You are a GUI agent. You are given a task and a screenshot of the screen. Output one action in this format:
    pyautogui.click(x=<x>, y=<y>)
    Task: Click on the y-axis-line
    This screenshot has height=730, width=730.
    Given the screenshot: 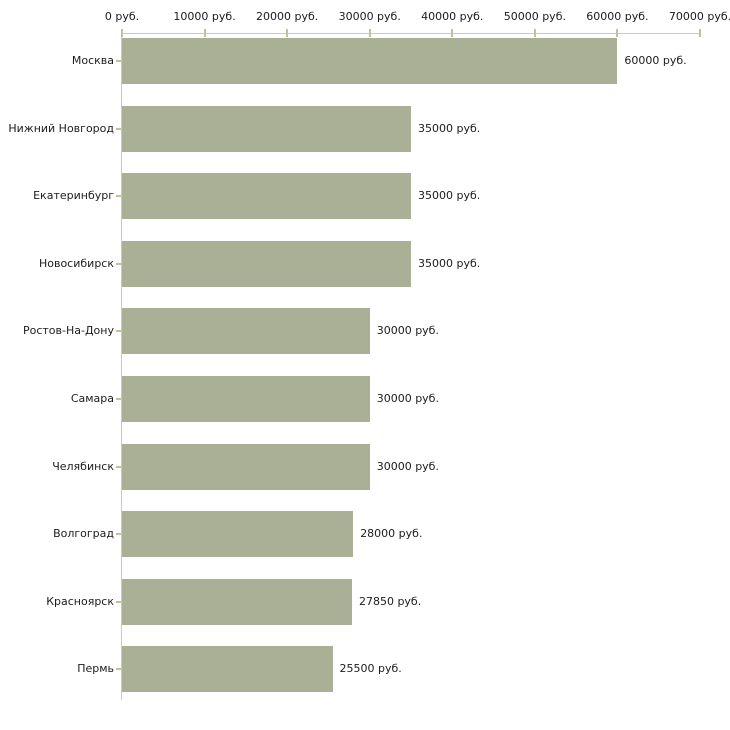 What is the action you would take?
    pyautogui.click(x=121, y=366)
    